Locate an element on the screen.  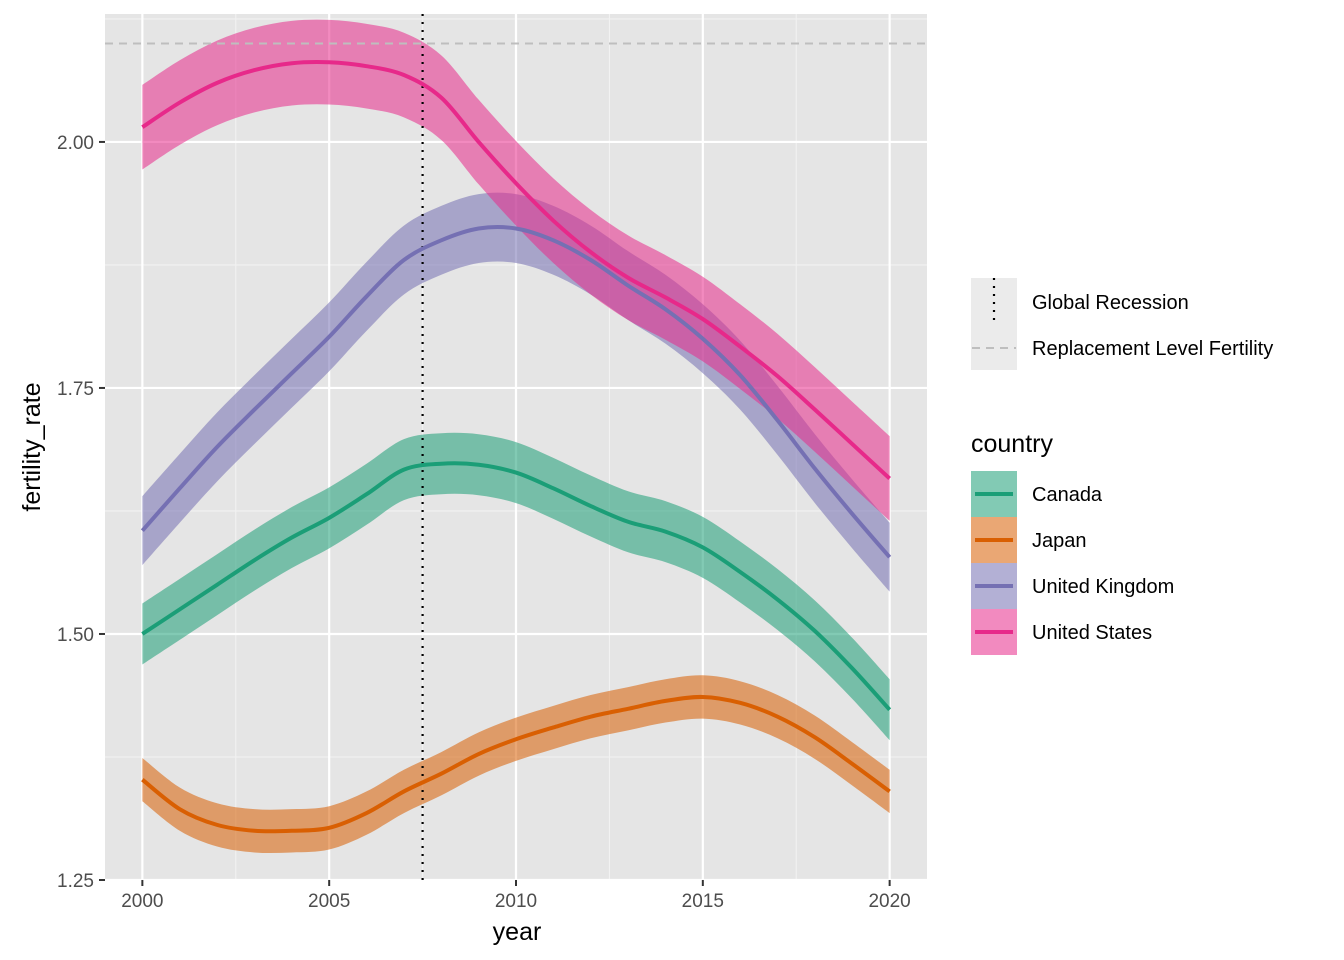
country-legend: Canada Japan United Kingdom United States is located at coordinates (1072, 563).